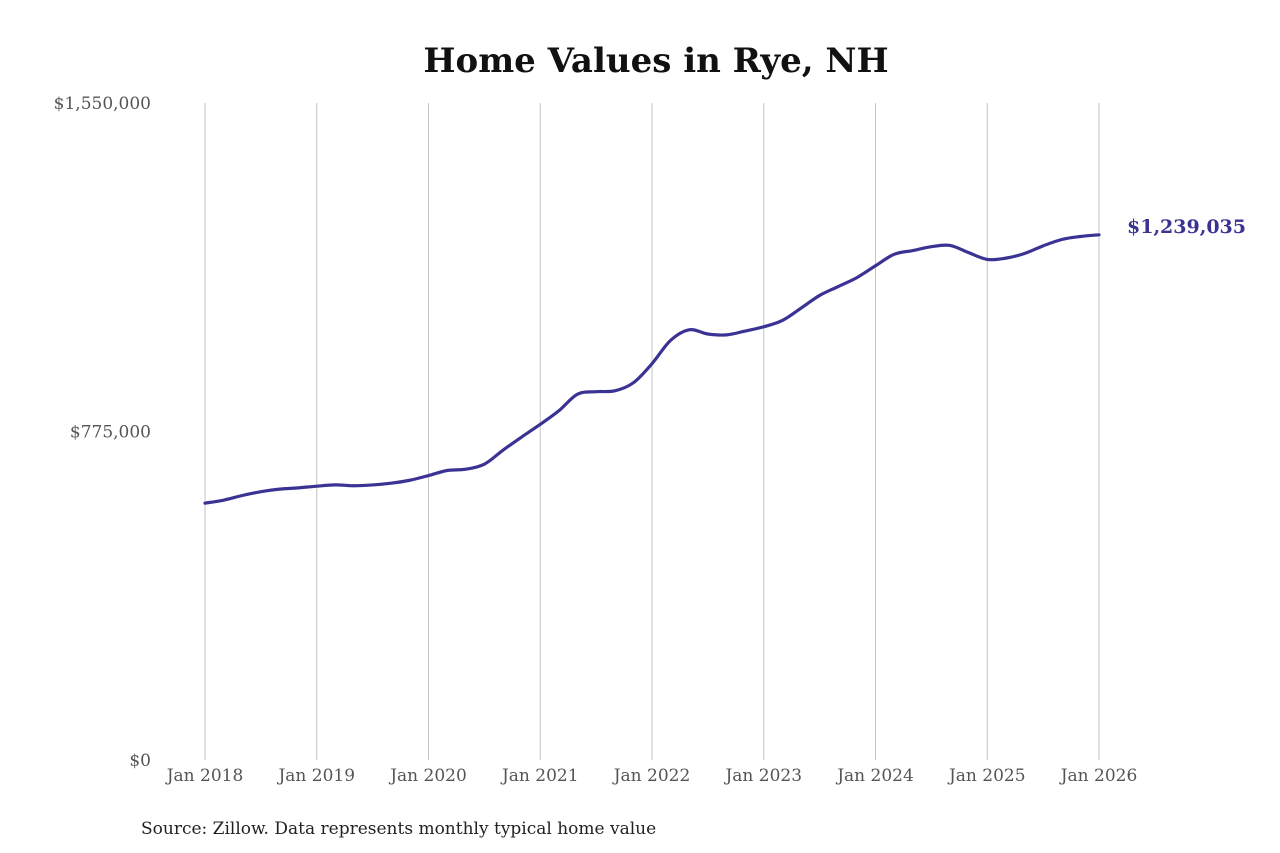  What do you see at coordinates (986, 776) in the screenshot?
I see `x-tick-label: Jan 2025` at bounding box center [986, 776].